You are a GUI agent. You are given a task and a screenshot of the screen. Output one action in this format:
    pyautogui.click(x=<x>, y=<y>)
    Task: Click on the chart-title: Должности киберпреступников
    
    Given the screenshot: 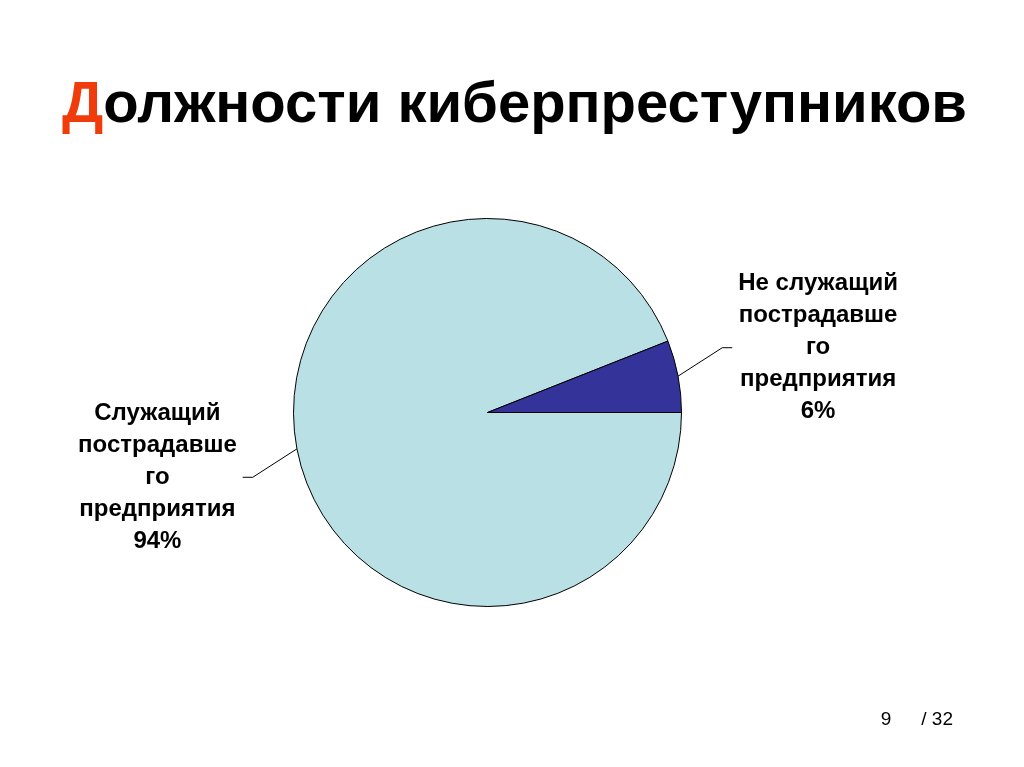 What is the action you would take?
    pyautogui.click(x=514, y=101)
    